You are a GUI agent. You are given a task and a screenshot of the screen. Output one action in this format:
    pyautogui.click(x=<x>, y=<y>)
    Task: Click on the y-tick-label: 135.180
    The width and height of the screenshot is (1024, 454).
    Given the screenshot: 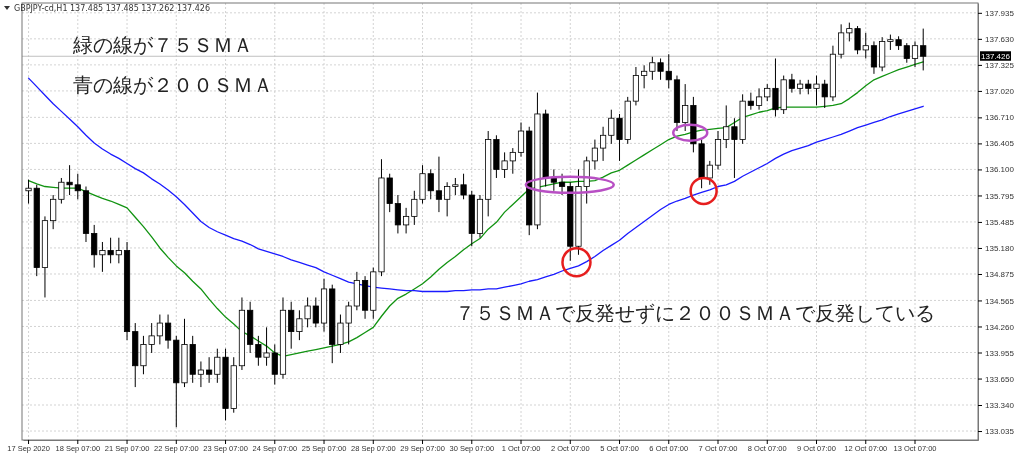 What is the action you would take?
    pyautogui.click(x=1000, y=249)
    